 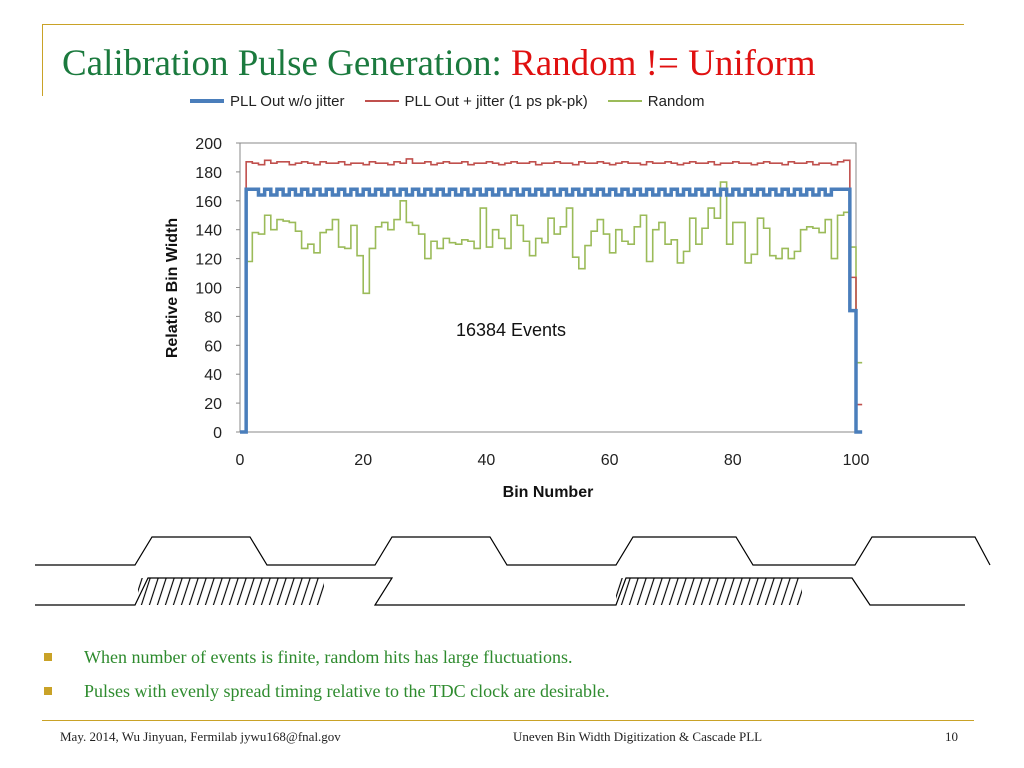 I want to click on x-tick-label: 0, so click(x=240, y=460).